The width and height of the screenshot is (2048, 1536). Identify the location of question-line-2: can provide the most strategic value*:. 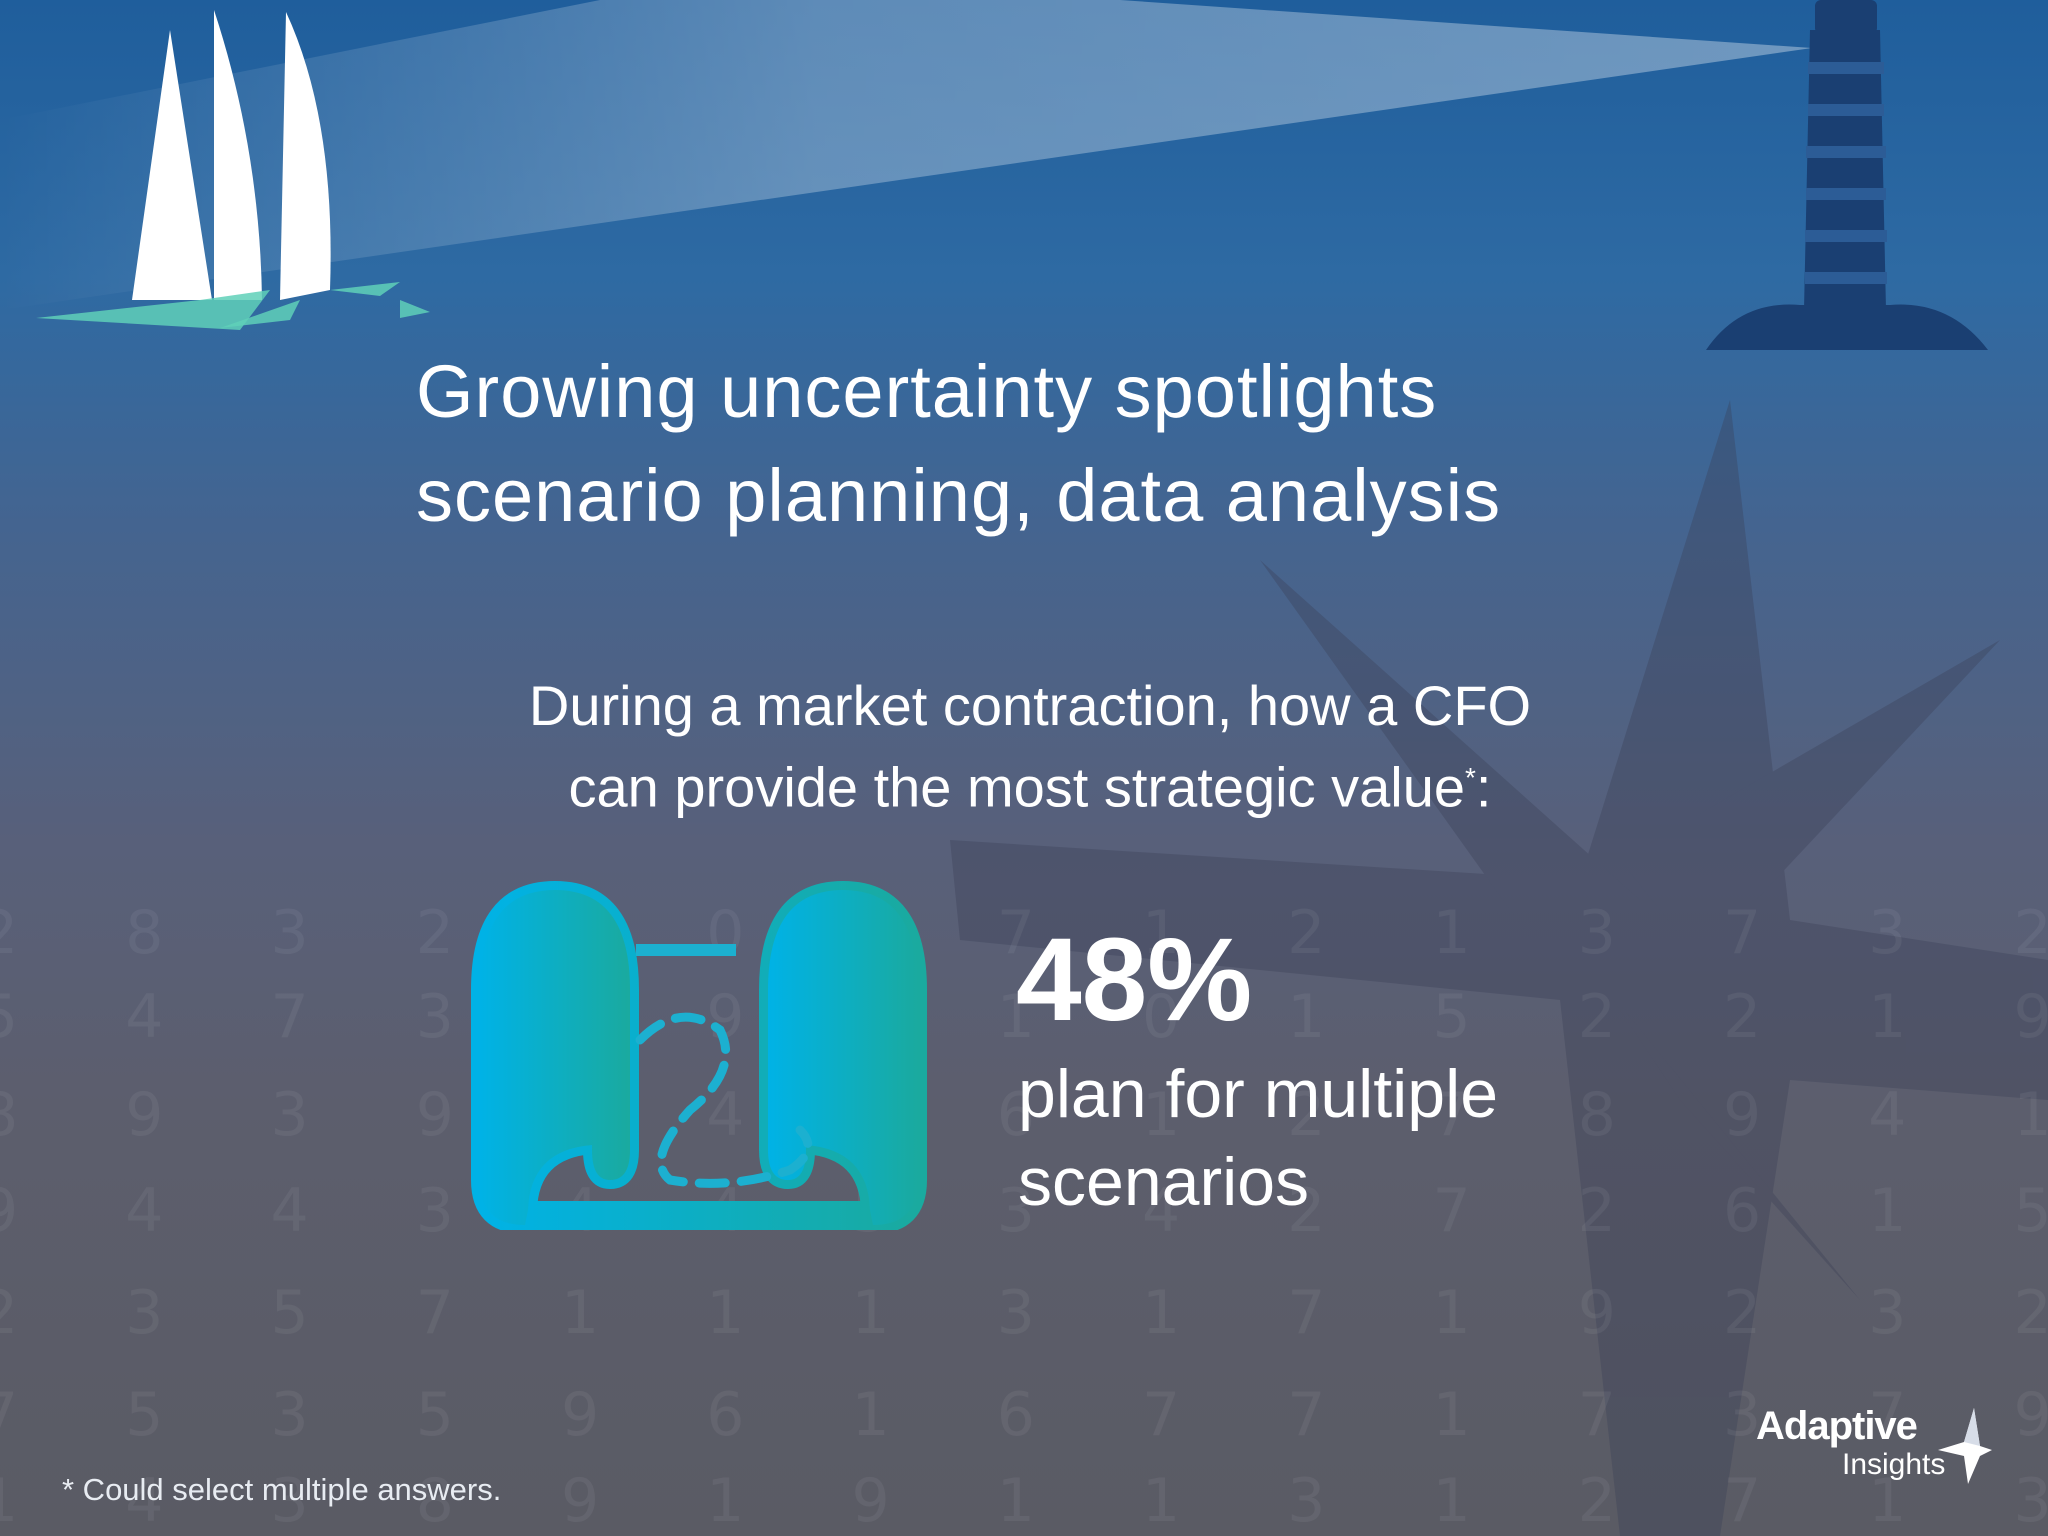
(1030, 783).